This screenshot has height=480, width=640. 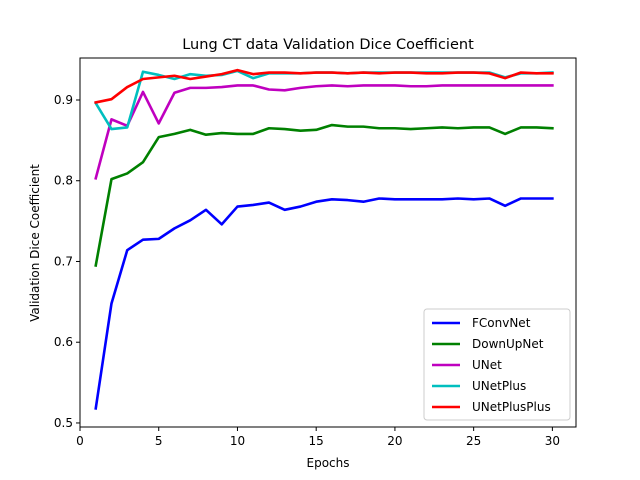 I want to click on x-axis: 0 5 10 15 20 25 30, so click(x=318, y=437).